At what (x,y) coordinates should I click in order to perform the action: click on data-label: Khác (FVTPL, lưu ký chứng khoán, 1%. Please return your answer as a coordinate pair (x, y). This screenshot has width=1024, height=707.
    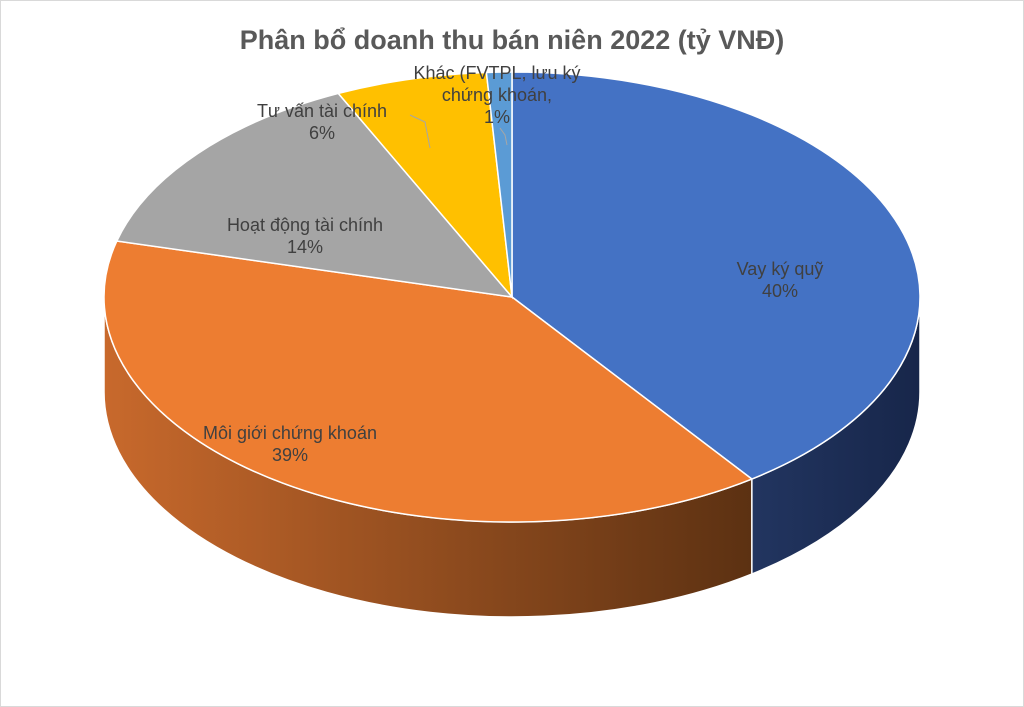
    Looking at the image, I should click on (497, 95).